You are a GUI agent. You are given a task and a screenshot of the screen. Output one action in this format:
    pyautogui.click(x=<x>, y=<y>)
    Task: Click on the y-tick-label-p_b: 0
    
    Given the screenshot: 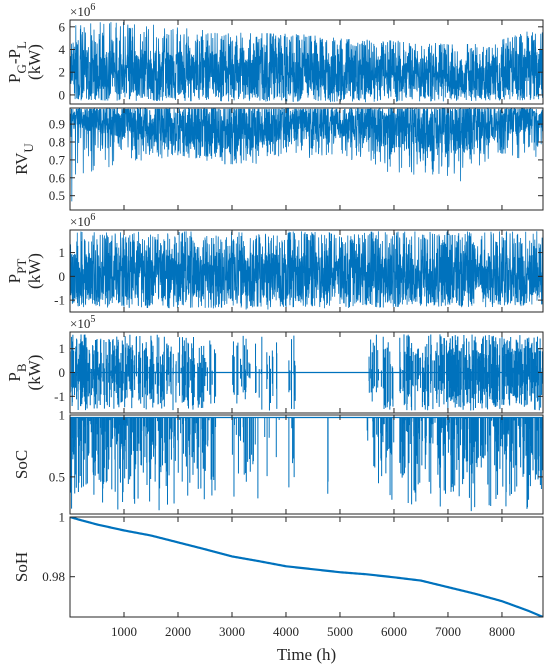 What is the action you would take?
    pyautogui.click(x=62, y=372)
    